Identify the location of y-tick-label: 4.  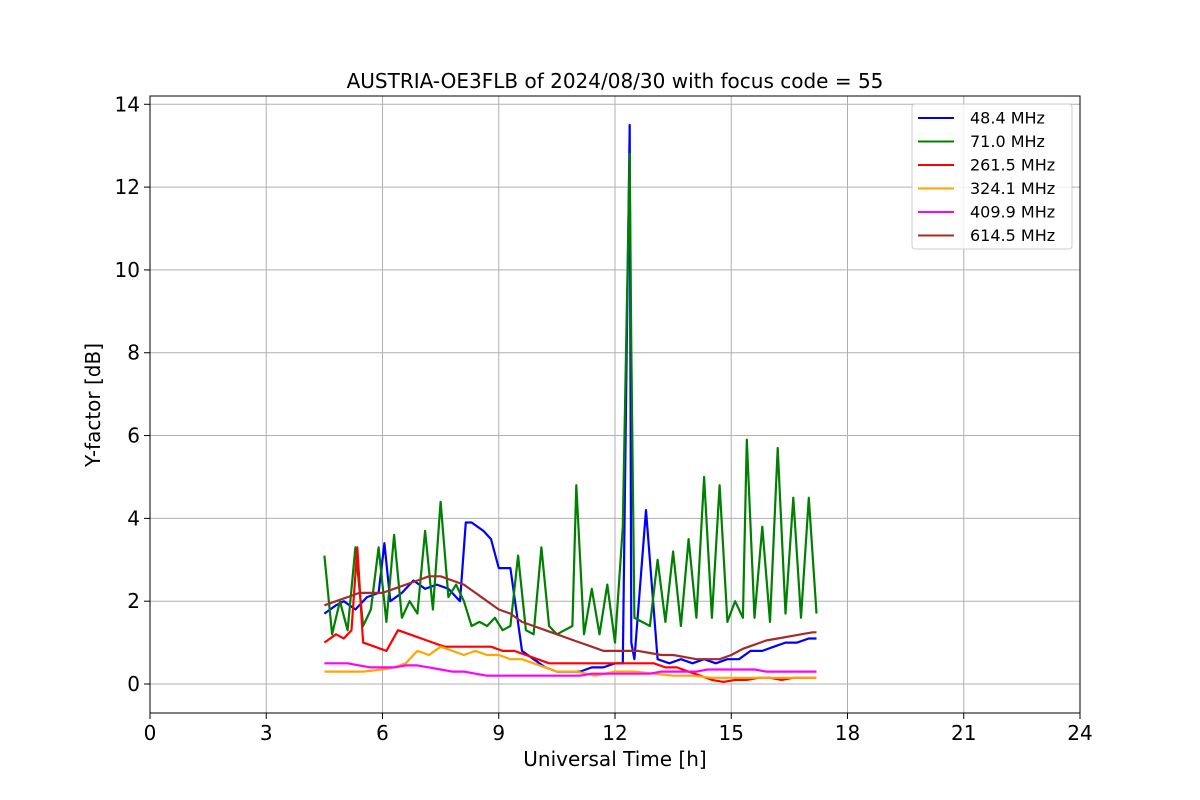
(133, 518).